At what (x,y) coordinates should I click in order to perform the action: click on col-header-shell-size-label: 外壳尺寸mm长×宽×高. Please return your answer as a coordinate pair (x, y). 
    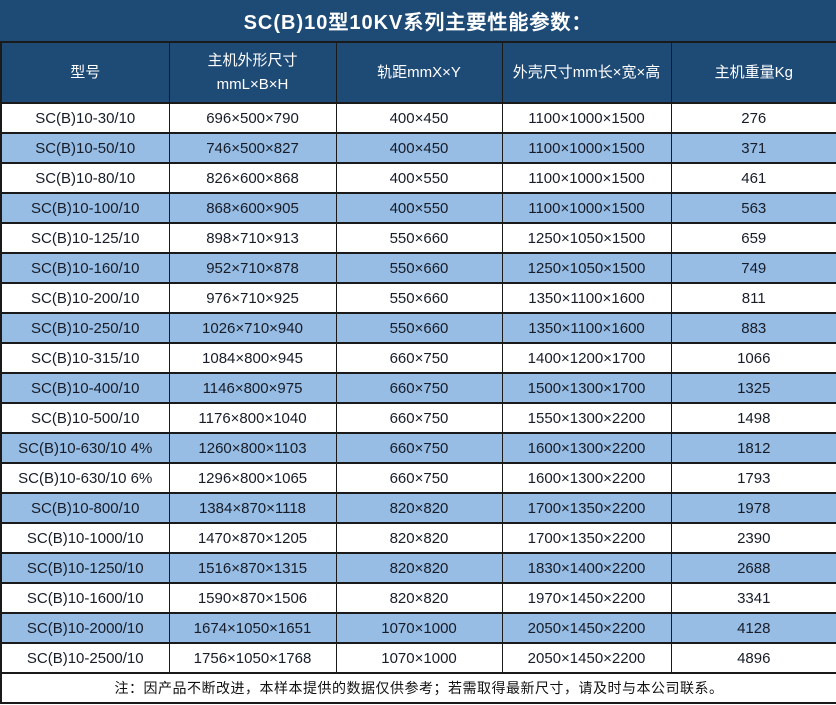
    Looking at the image, I should click on (586, 72).